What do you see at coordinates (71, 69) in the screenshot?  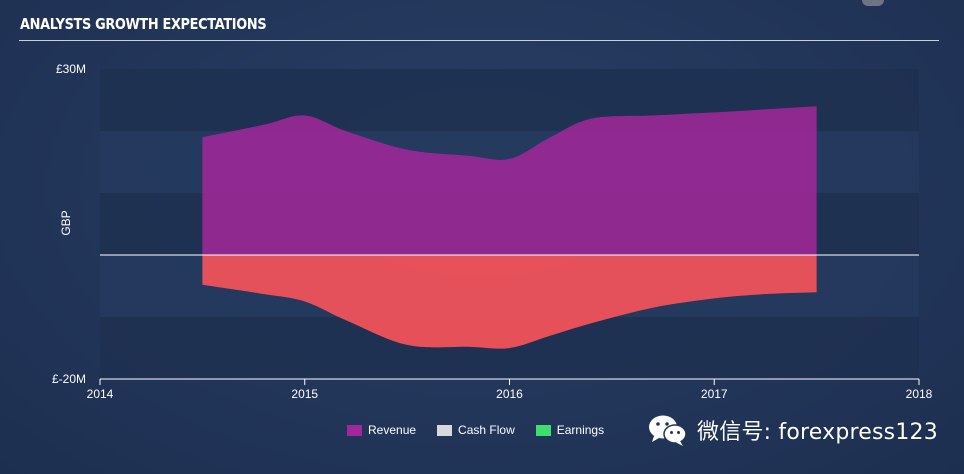 I see `y-tick-label: £30M` at bounding box center [71, 69].